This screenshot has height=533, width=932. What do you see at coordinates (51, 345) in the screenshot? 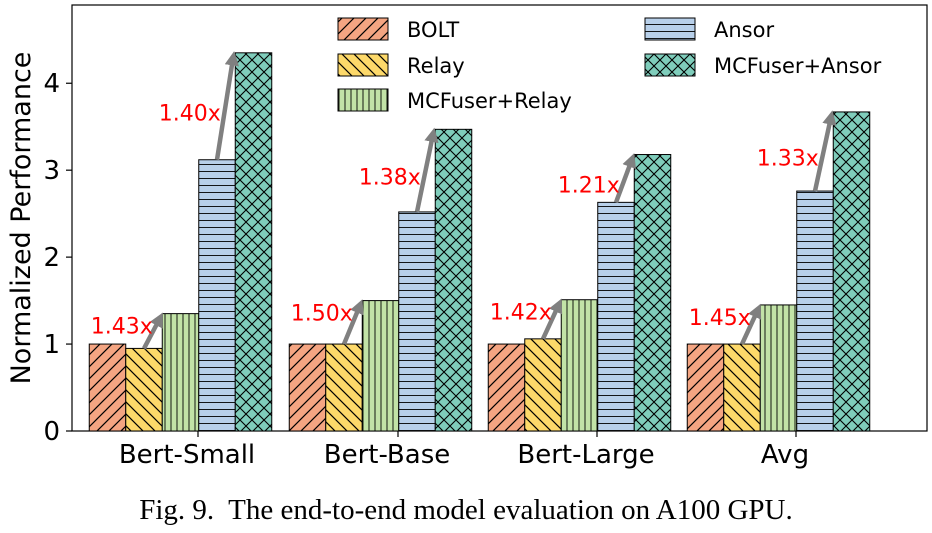
I see `y-tick-label: 1` at bounding box center [51, 345].